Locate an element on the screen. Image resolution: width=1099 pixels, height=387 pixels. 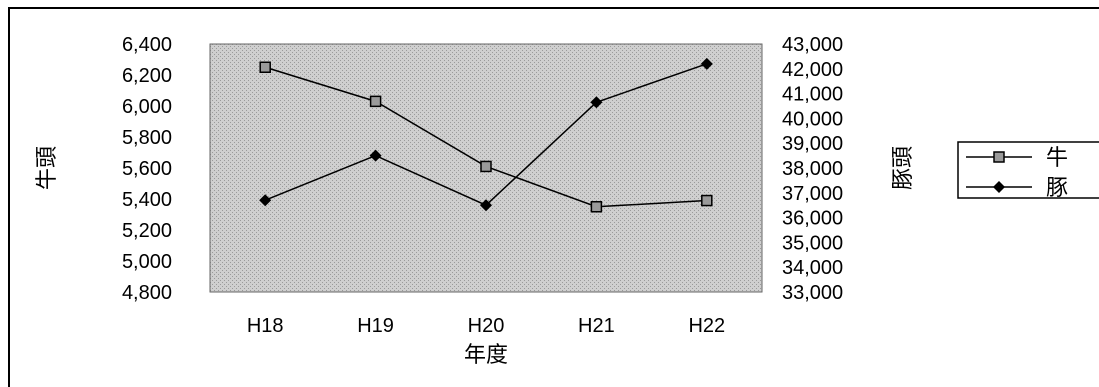
right-tick-label: 42,000 is located at coordinates (812, 70).